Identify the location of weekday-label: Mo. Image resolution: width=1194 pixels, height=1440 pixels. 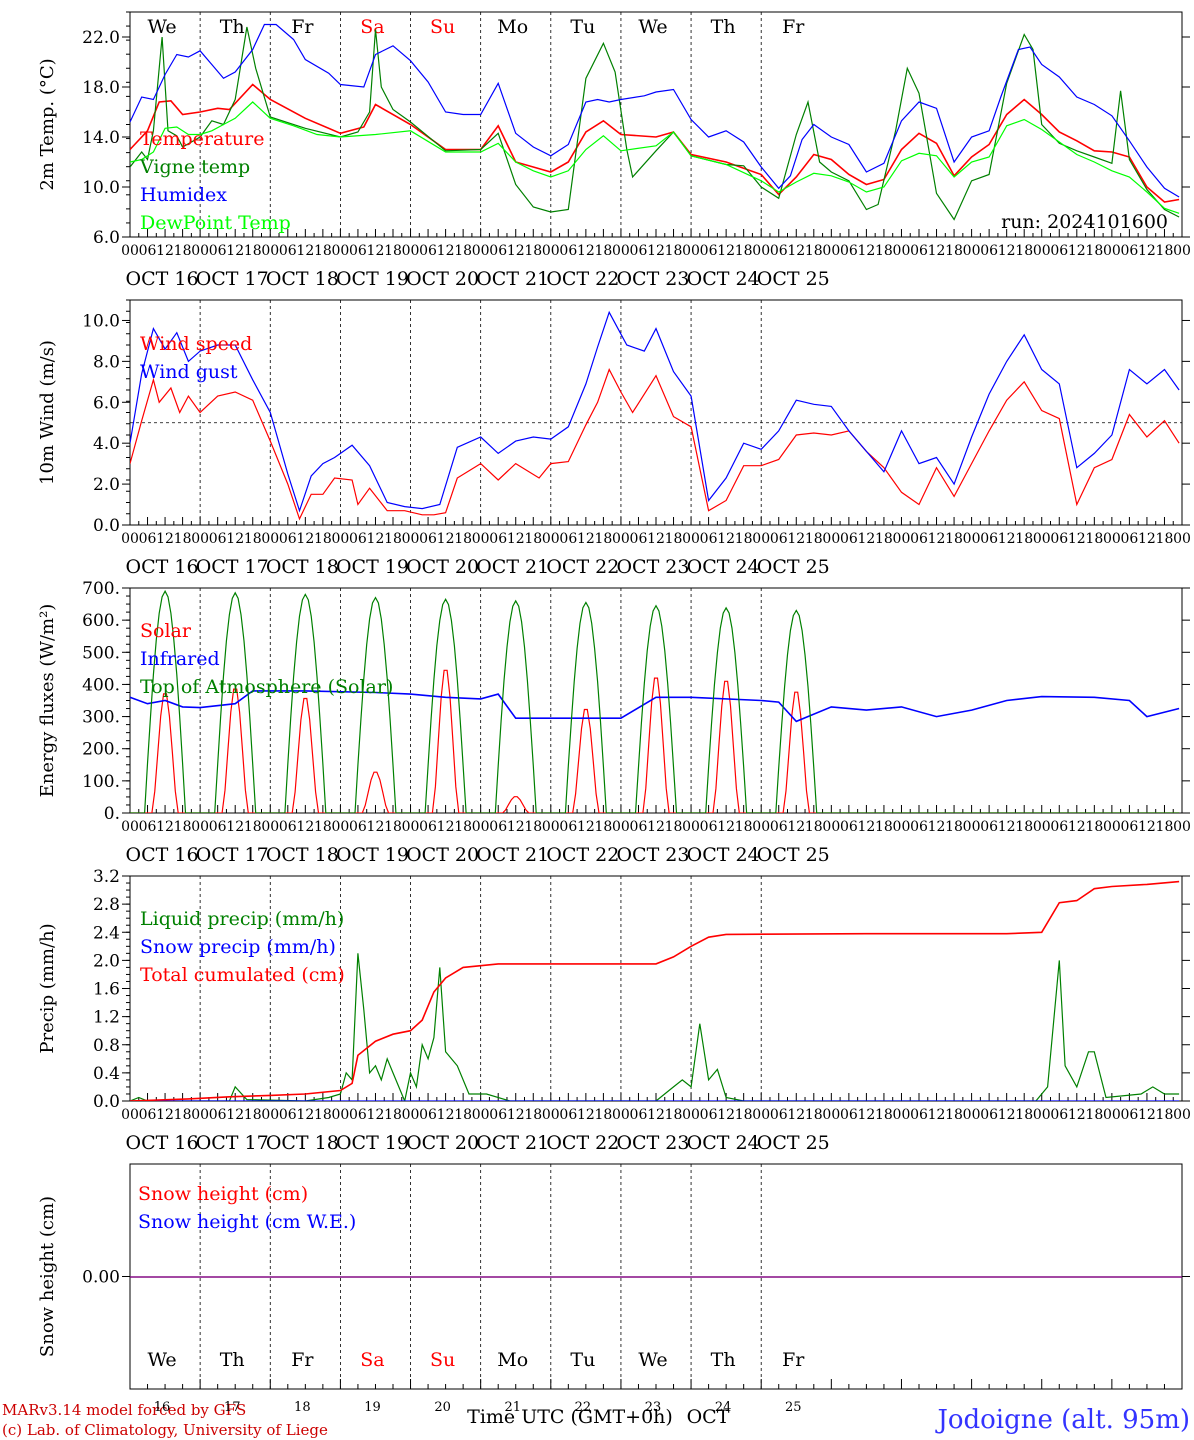
(512, 27).